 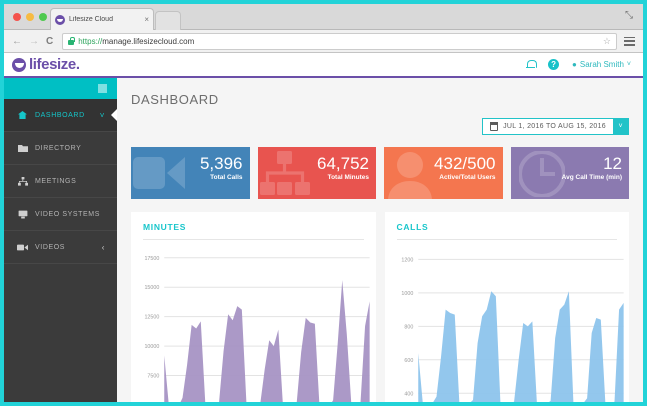 What do you see at coordinates (612, 163) in the screenshot?
I see `stat-number: 12` at bounding box center [612, 163].